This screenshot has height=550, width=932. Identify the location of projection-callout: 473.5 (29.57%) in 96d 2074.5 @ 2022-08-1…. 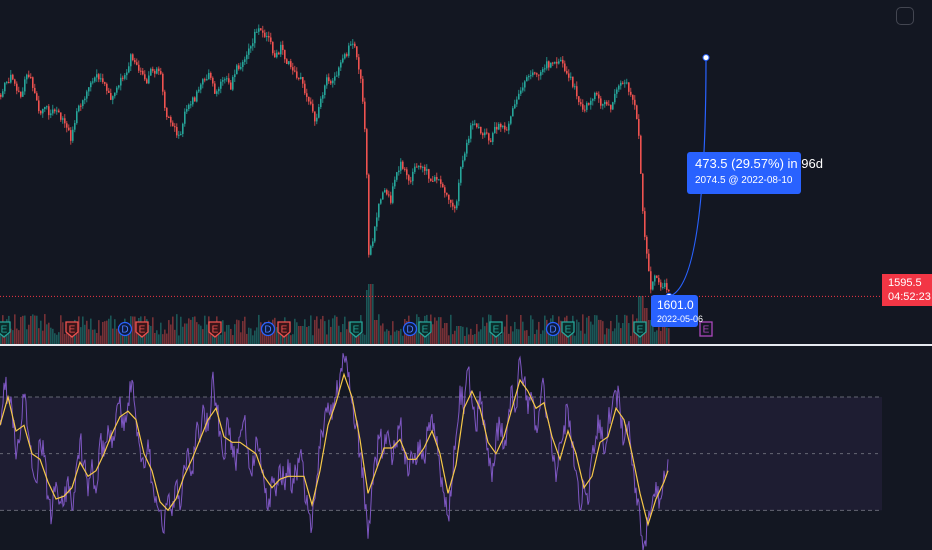
(755, 173).